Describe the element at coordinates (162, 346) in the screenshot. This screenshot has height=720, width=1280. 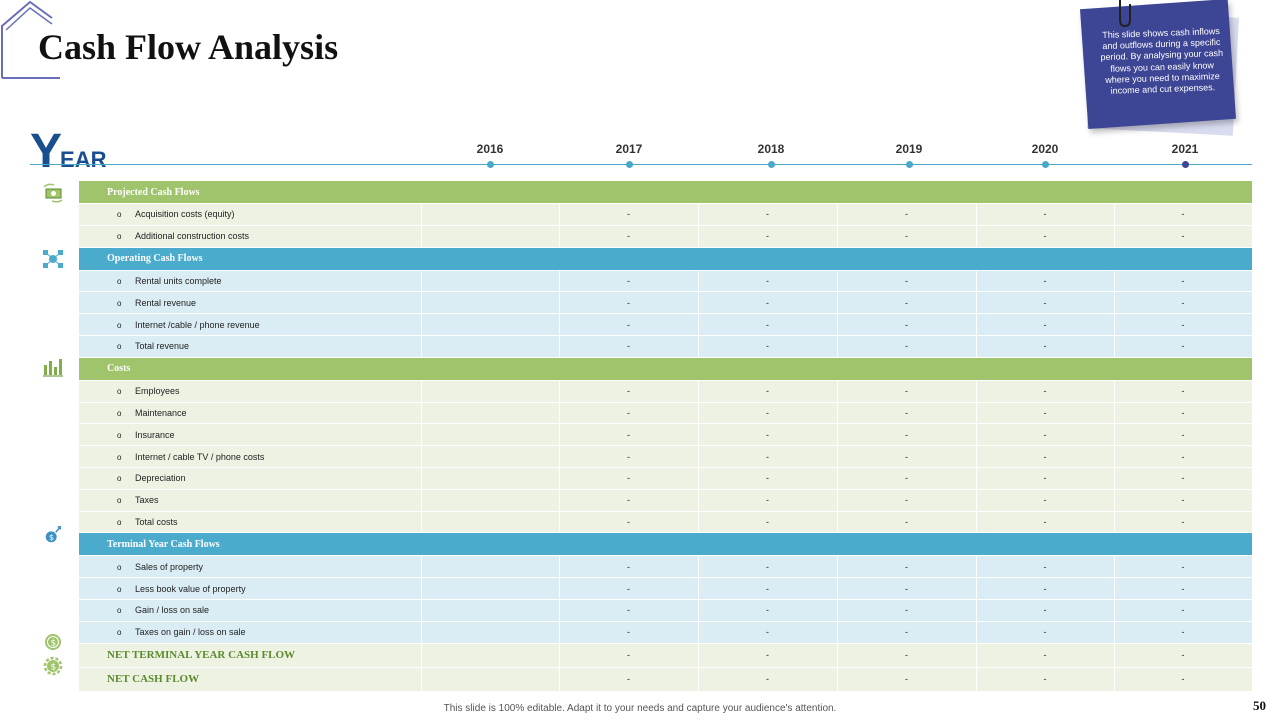
I see `row-label-text: Total revenue` at that location.